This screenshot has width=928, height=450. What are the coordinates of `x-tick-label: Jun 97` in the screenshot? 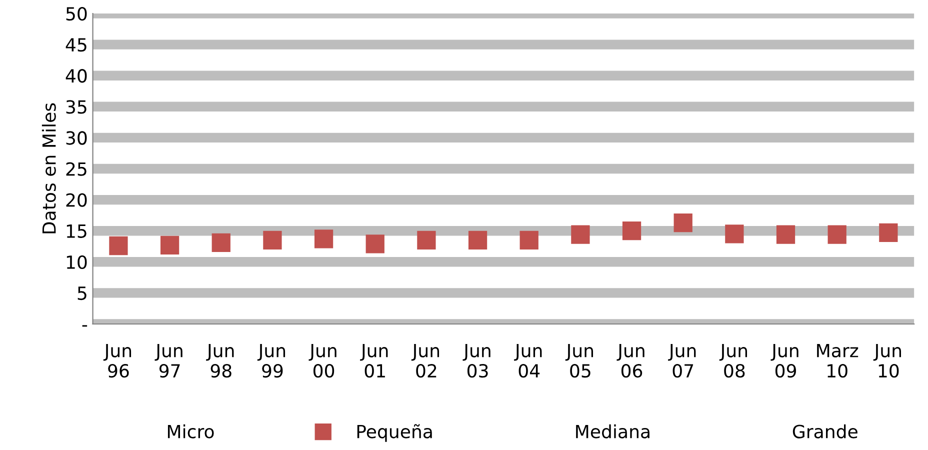 It's located at (168, 361).